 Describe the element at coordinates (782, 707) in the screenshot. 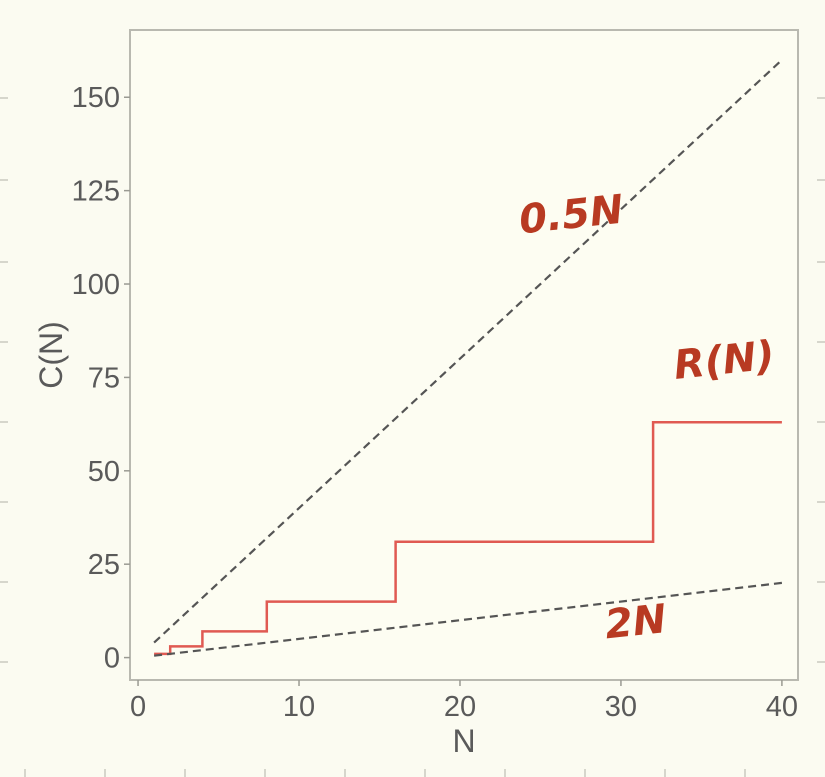

I see `x-tick-label: 40` at that location.